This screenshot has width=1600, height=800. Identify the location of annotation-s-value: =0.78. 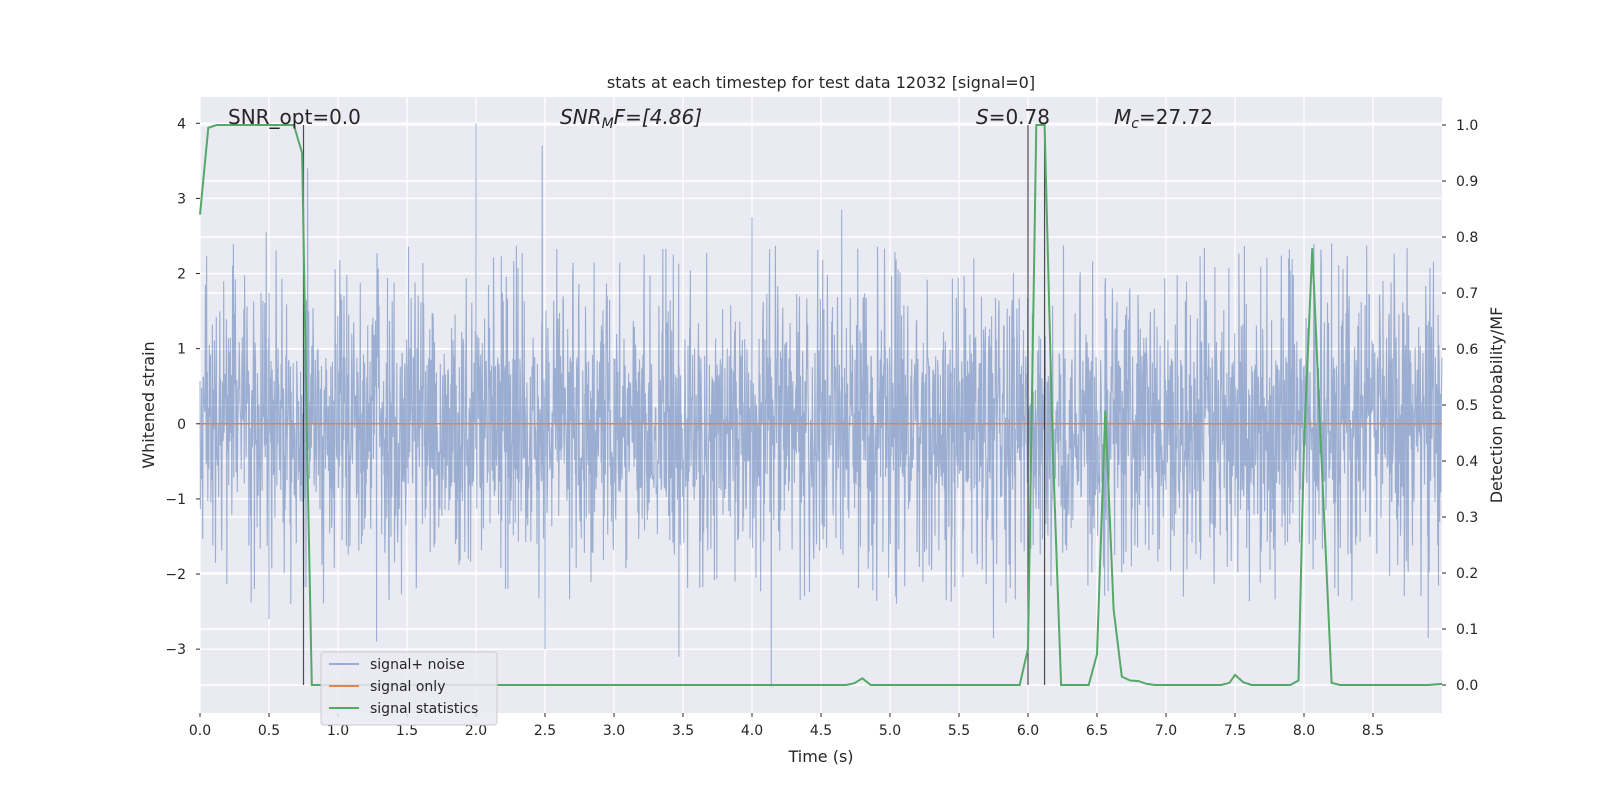
(1019, 117).